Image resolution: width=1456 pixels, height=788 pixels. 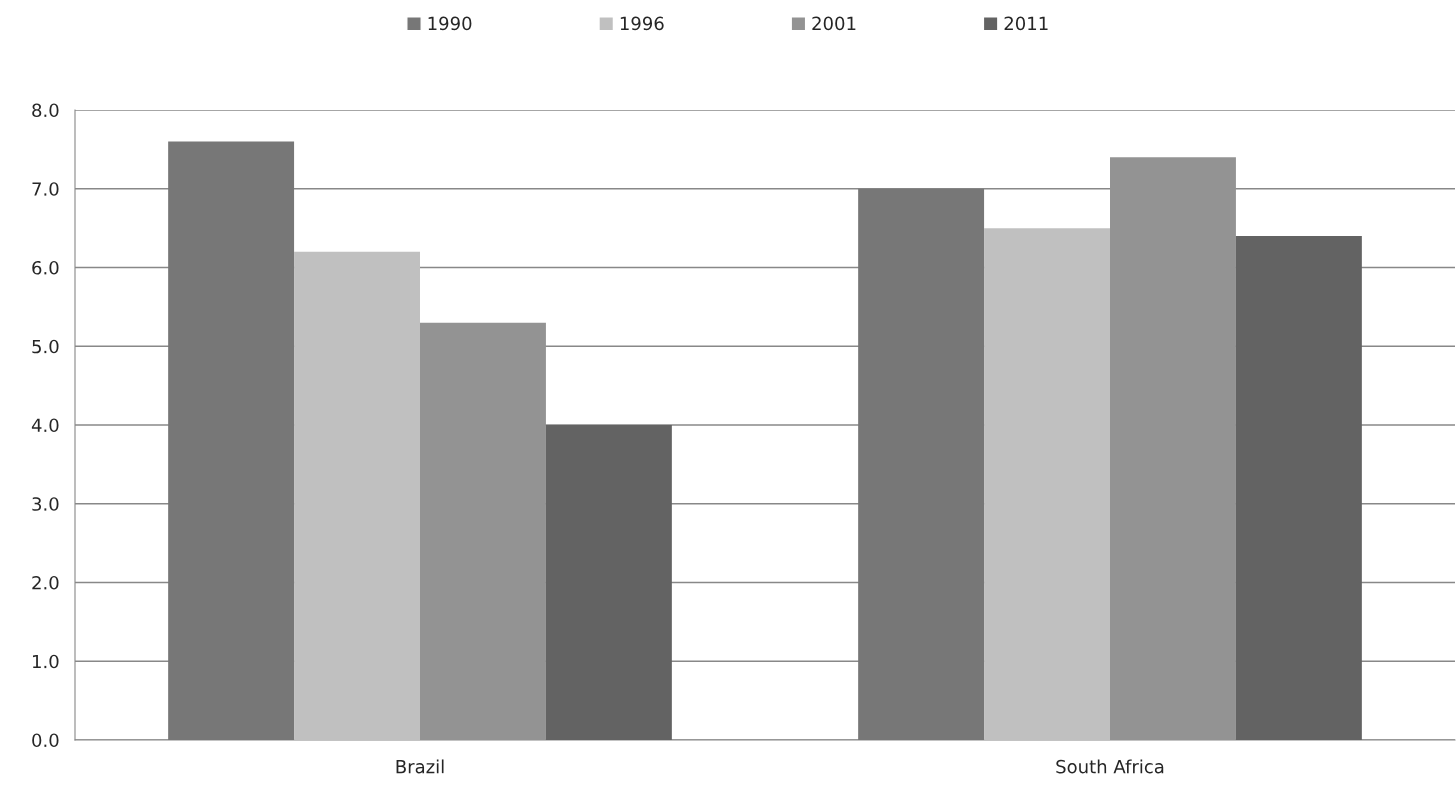 What do you see at coordinates (45, 504) in the screenshot?
I see `y-tick-label: 3.0` at bounding box center [45, 504].